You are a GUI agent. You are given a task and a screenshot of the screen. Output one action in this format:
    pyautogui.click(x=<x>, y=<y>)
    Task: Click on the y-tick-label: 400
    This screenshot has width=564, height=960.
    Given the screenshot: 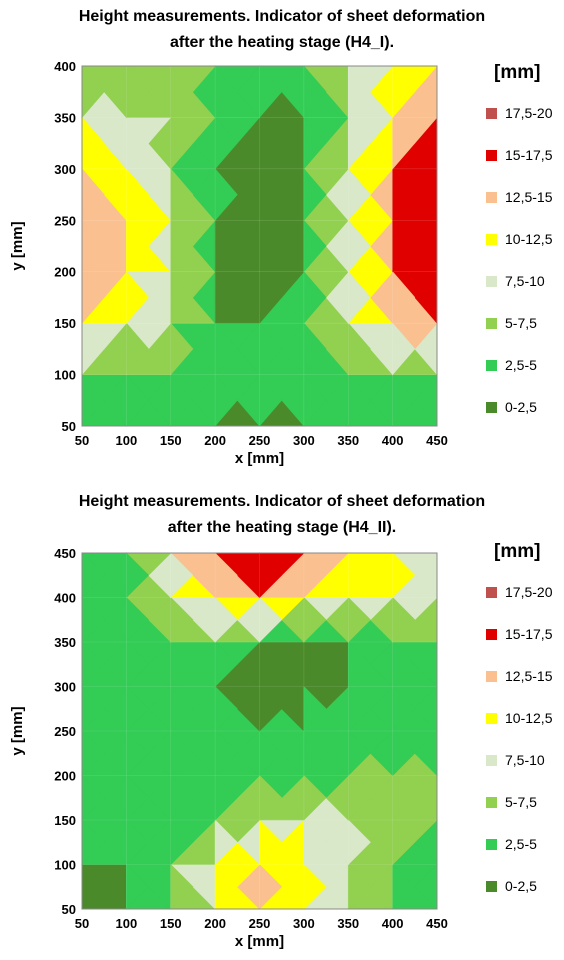 What is the action you would take?
    pyautogui.click(x=65, y=598)
    